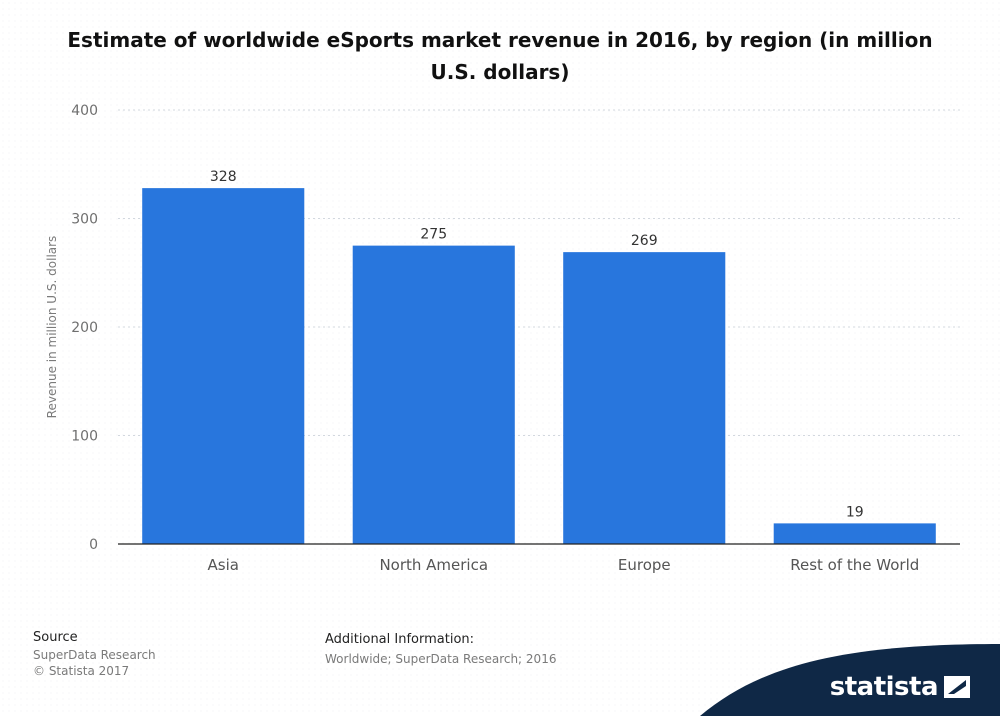 Image resolution: width=1000 pixels, height=716 pixels. What do you see at coordinates (957, 687) in the screenshot?
I see `statista-logo-icon` at bounding box center [957, 687].